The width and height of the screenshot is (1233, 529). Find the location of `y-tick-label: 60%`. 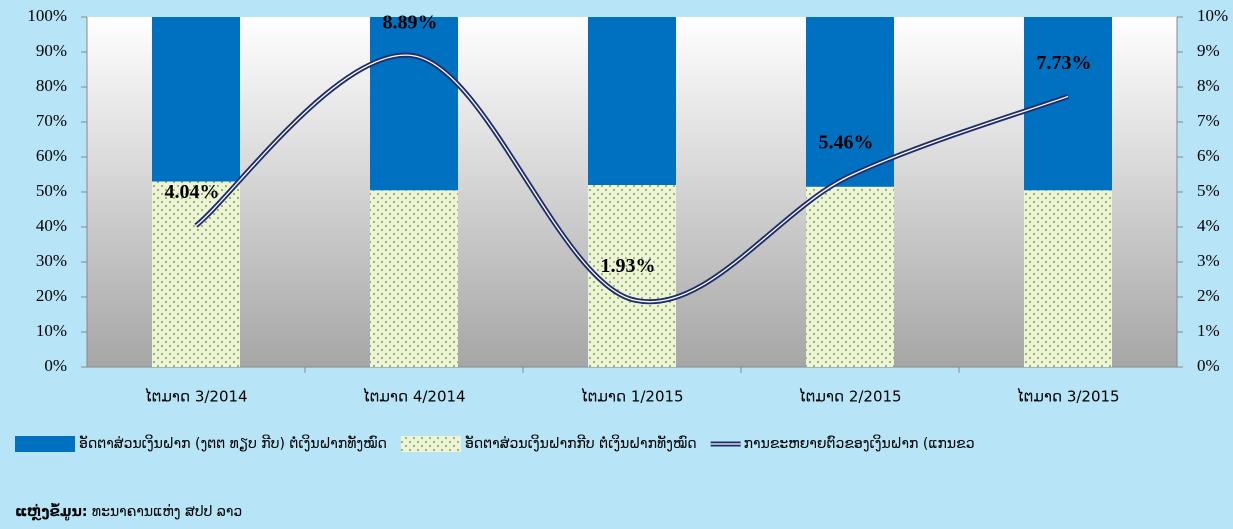

y-tick-label: 60% is located at coordinates (51, 155).